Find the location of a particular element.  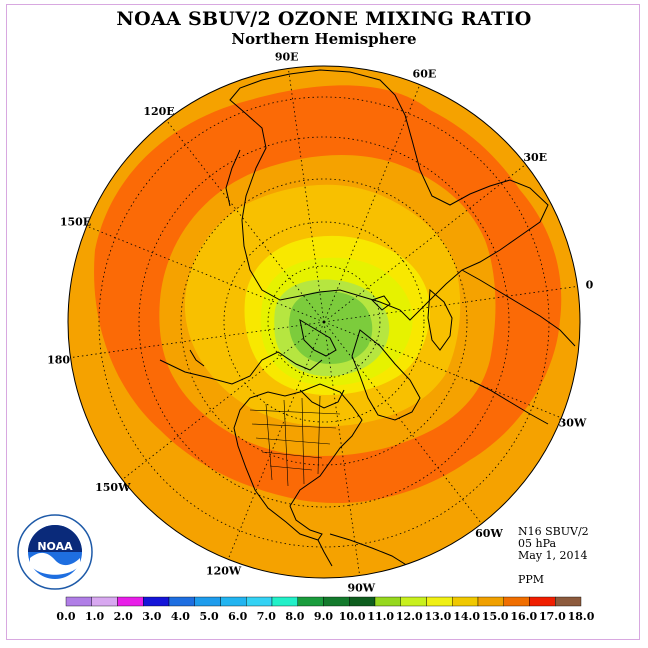

longitude-label: 60E is located at coordinates (425, 74).